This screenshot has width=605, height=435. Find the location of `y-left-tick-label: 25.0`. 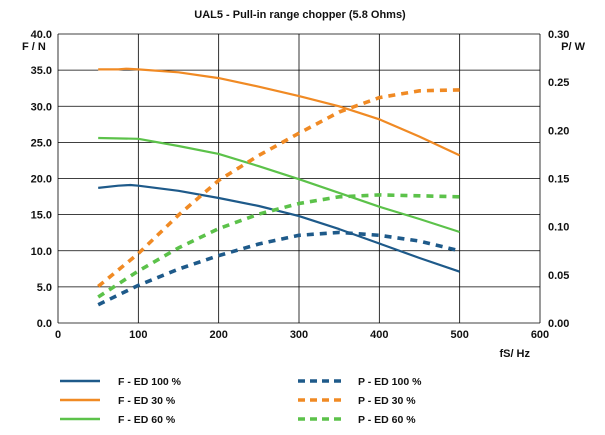

y-left-tick-label: 25.0 is located at coordinates (41, 143).